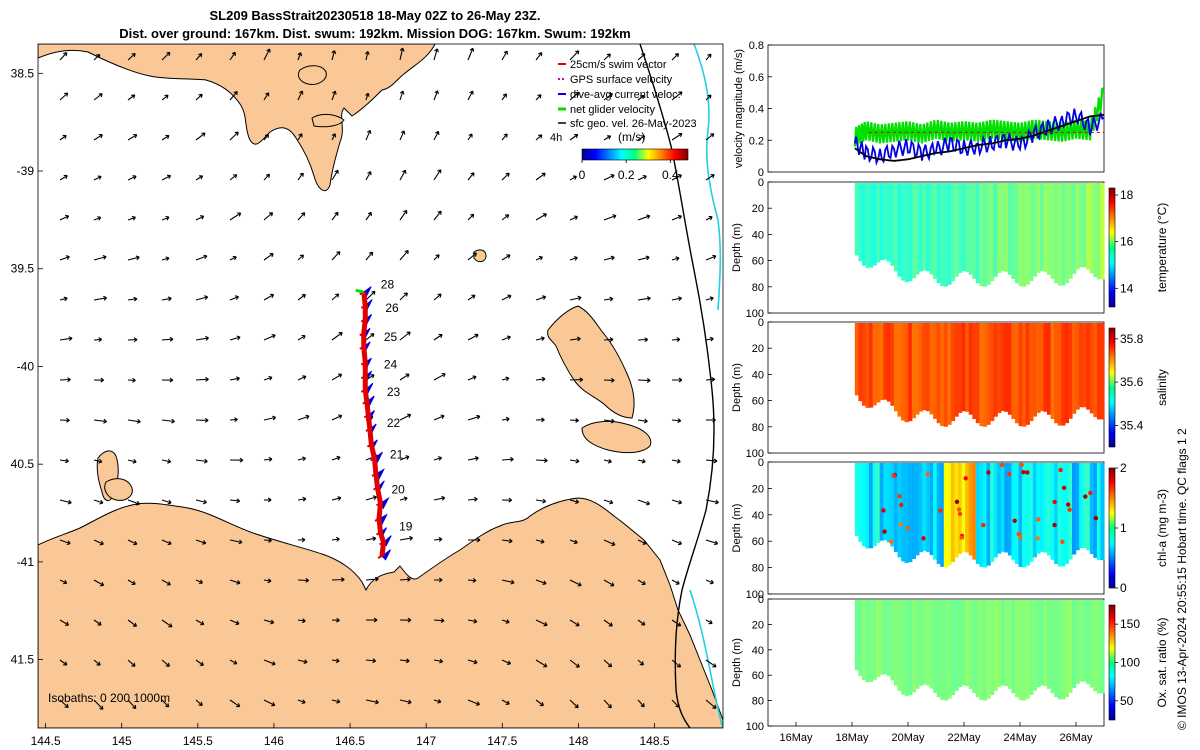  I want to click on isobath-cyan-south, so click(706, 658).